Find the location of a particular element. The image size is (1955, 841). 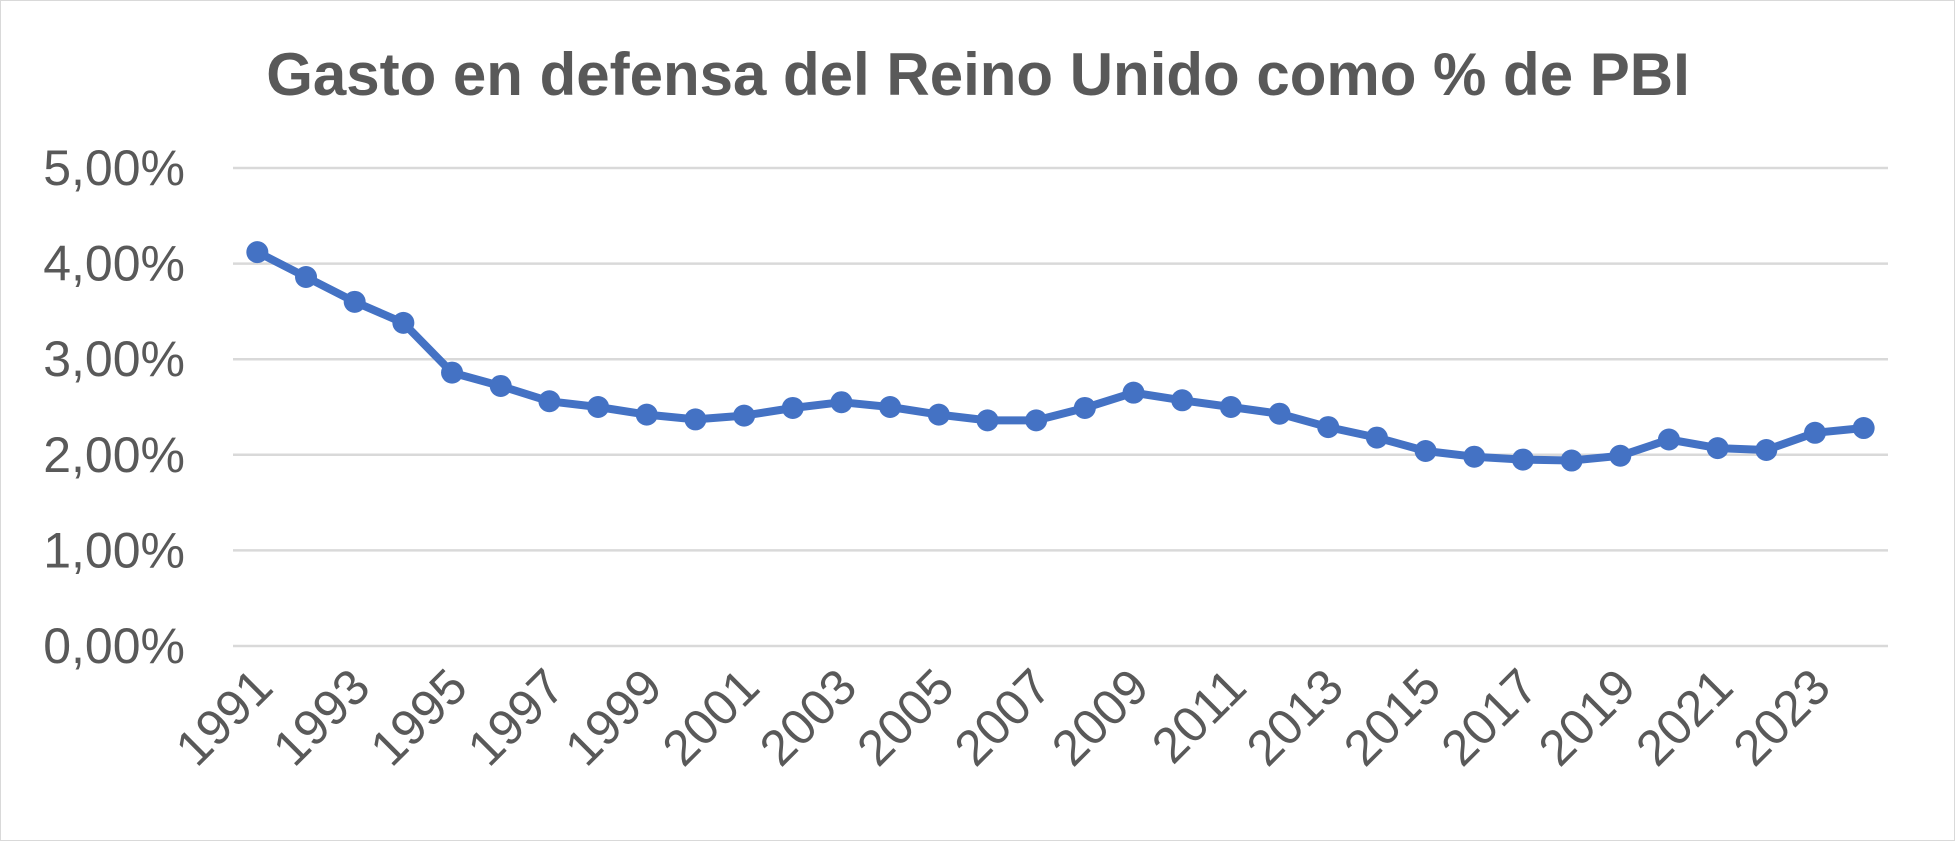

y-tick-label: 4,00% is located at coordinates (114, 264).